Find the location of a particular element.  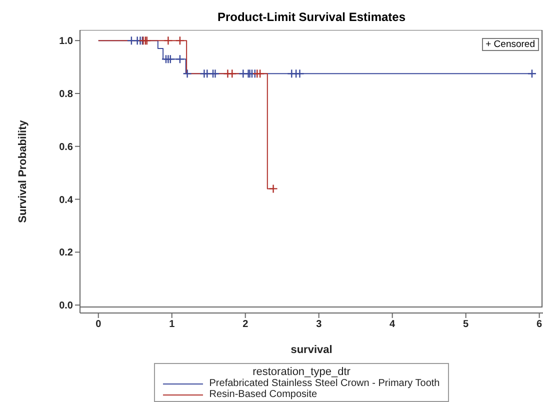

y-axis-title: Survival Probability is located at coordinates (22, 171).